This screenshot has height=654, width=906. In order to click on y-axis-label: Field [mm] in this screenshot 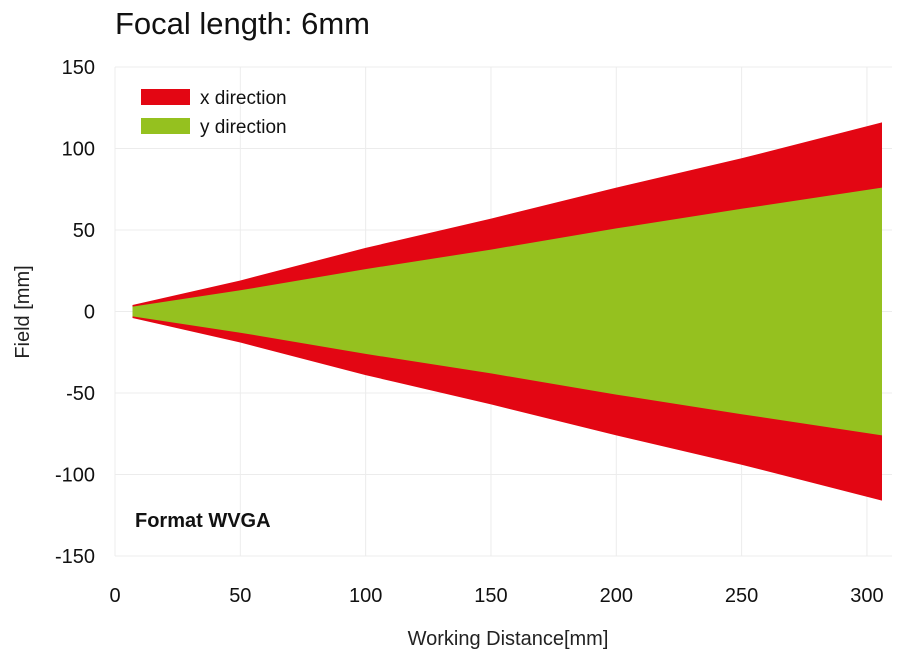, I will do `click(23, 311)`.